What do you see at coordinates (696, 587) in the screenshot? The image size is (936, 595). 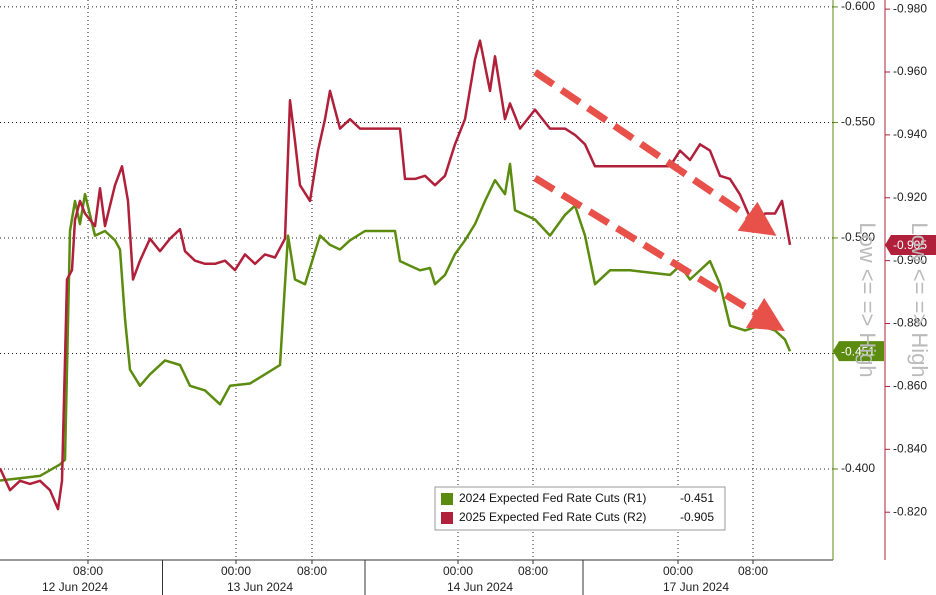 I see `day-label: 17 Jun 2024` at bounding box center [696, 587].